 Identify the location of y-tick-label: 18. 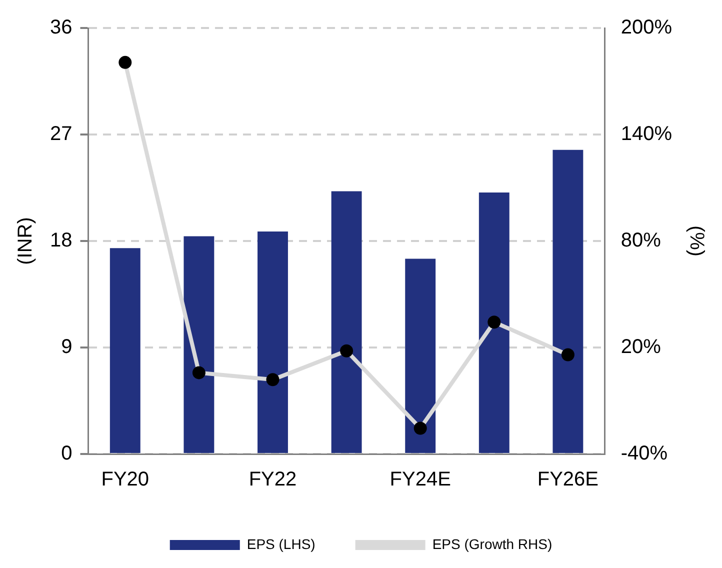
(61, 241).